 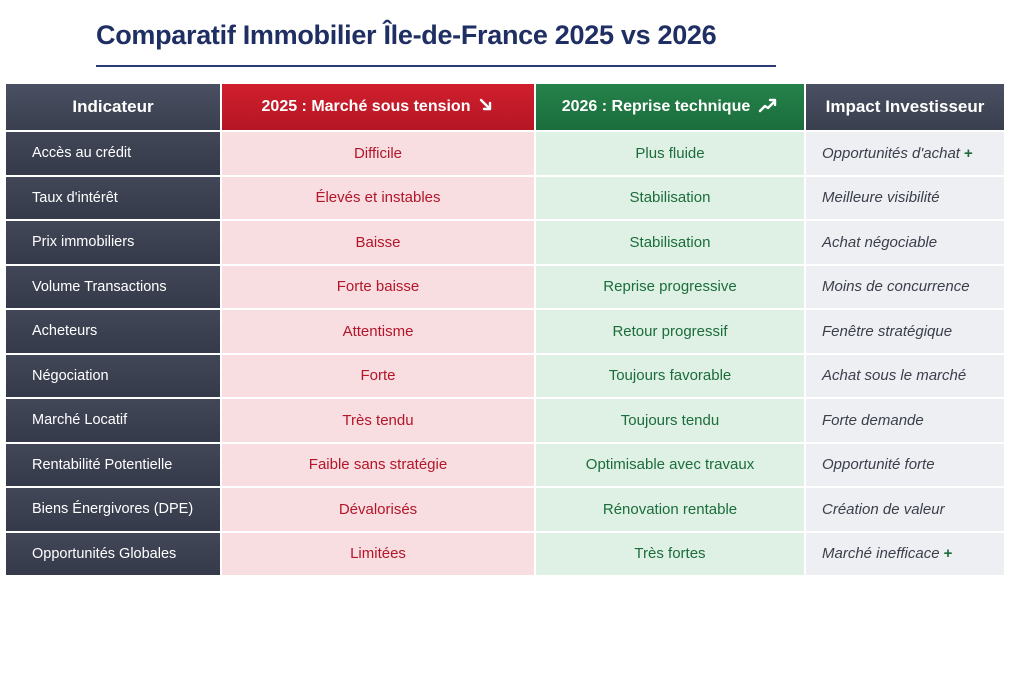 I want to click on table-cell-y2026: Toujours favorable, so click(x=670, y=375).